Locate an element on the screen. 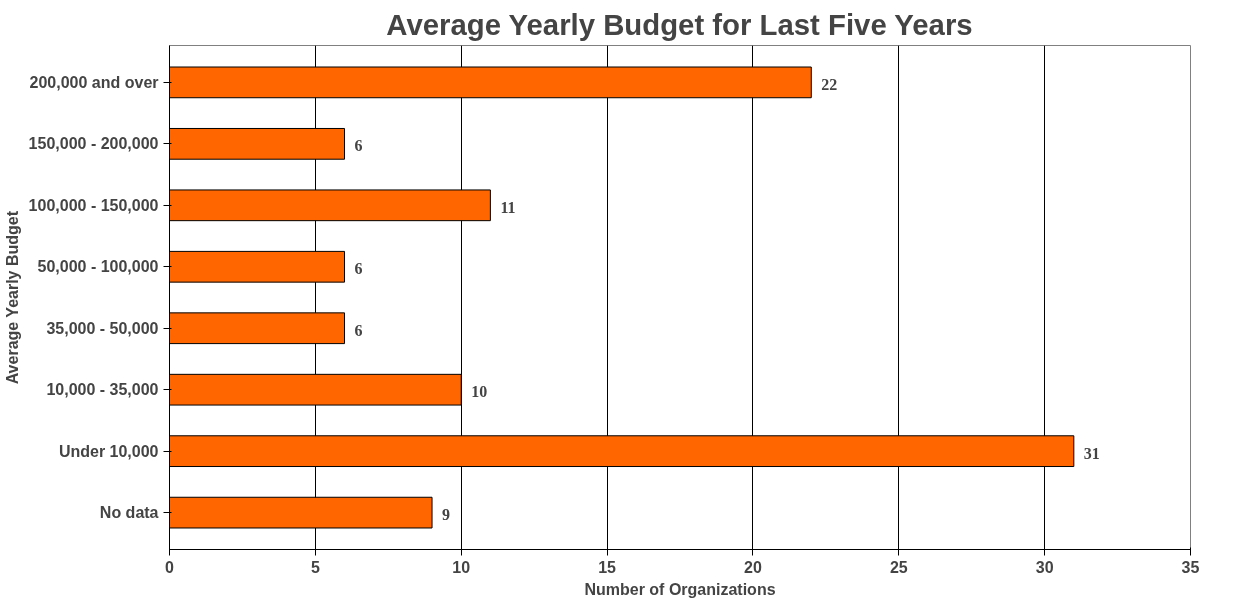 This screenshot has height=609, width=1243. data-label: 10 is located at coordinates (479, 392).